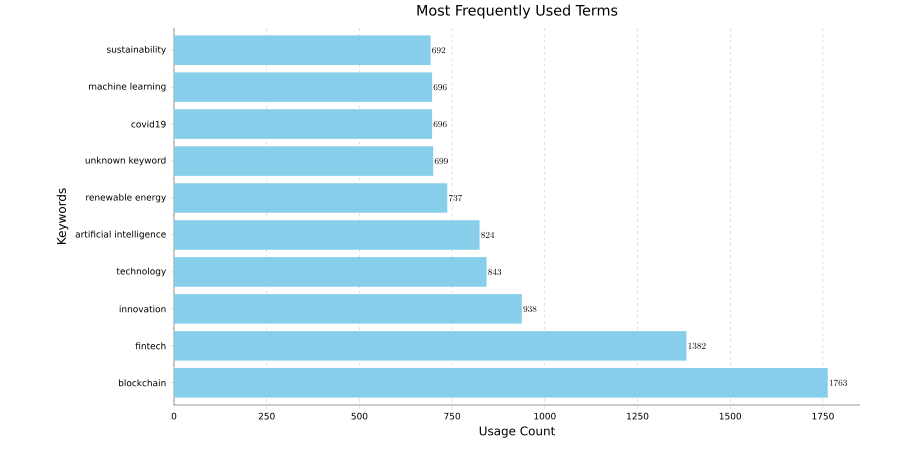  I want to click on x-tick-label: 250, so click(266, 416).